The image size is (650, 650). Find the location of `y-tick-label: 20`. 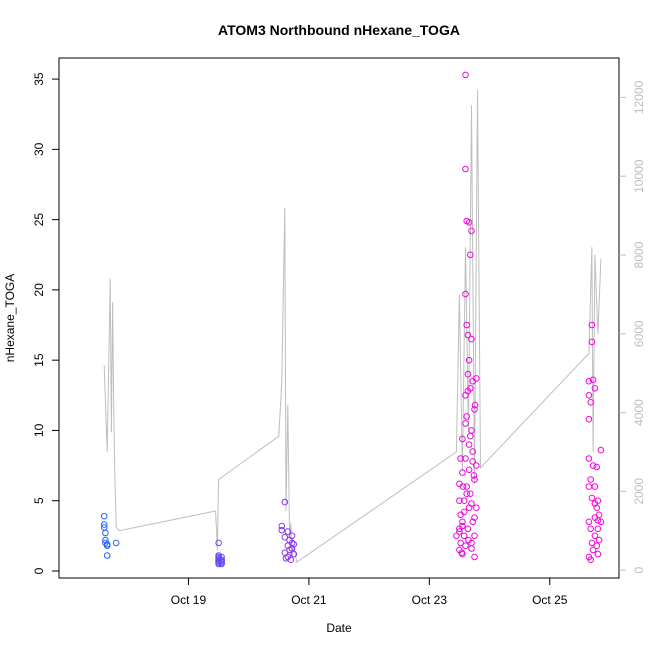

y-tick-label: 20 is located at coordinates (39, 290).